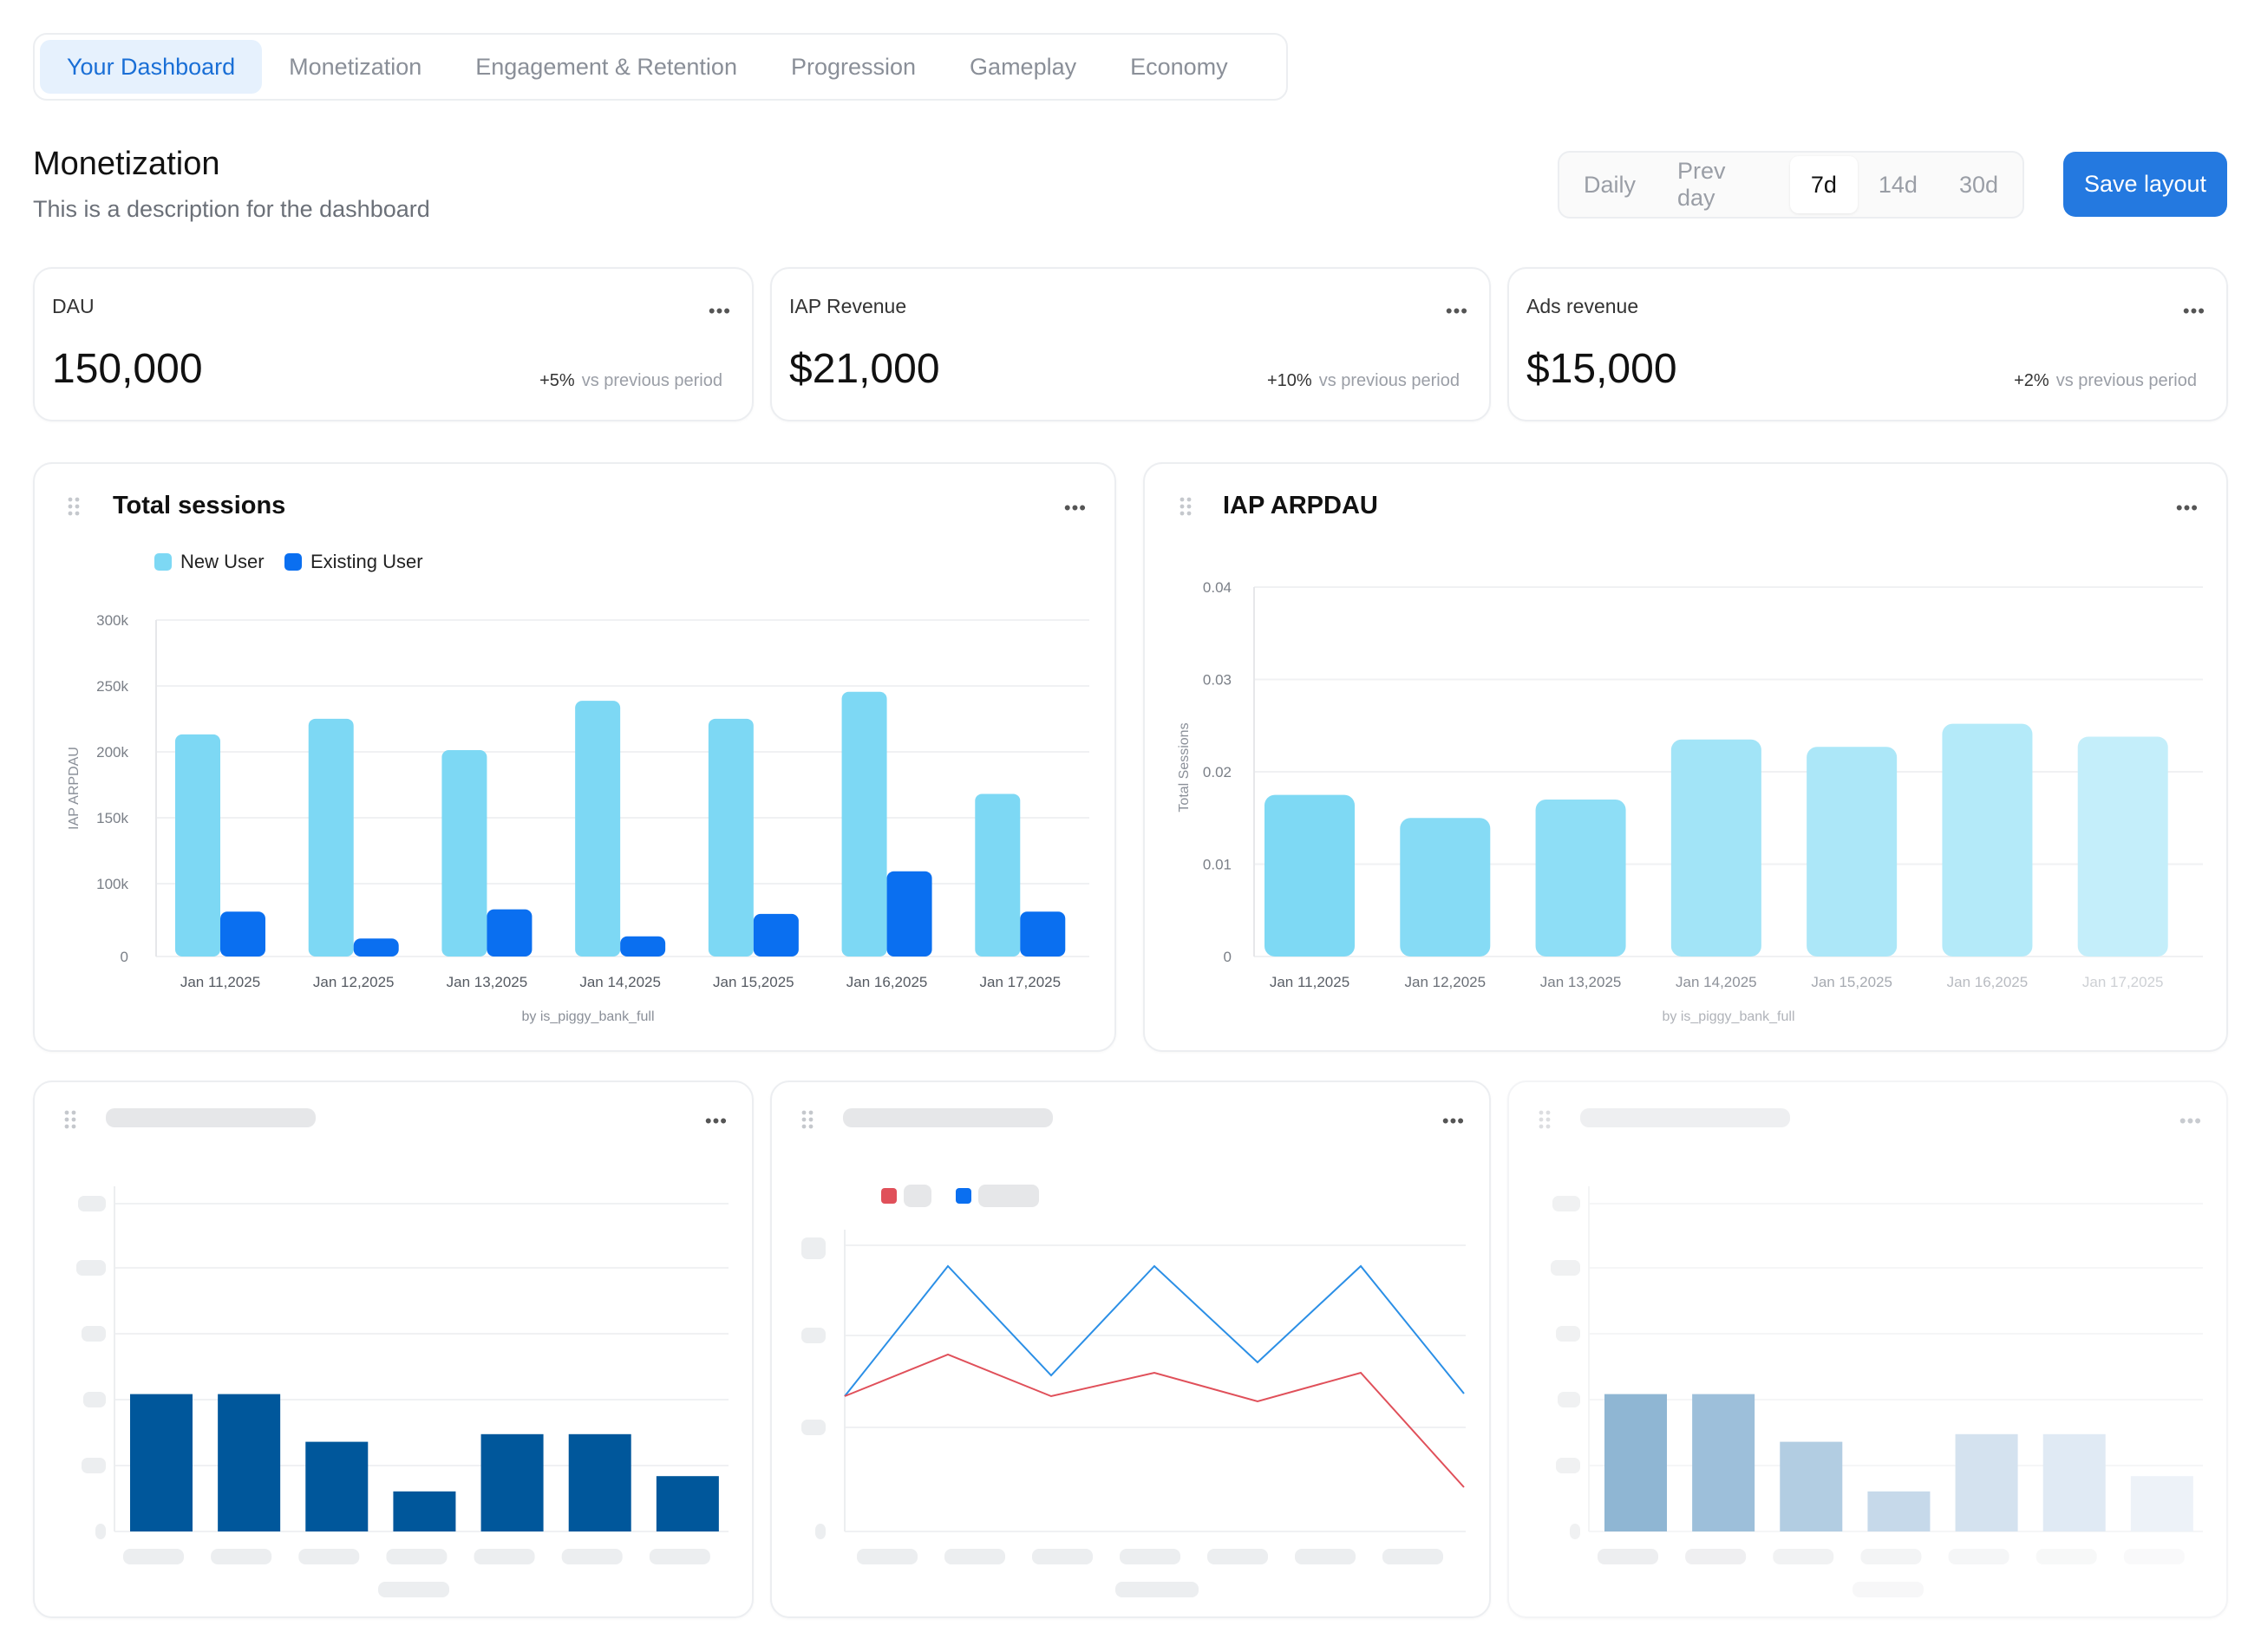 The height and width of the screenshot is (1652, 2261). What do you see at coordinates (588, 1017) in the screenshot?
I see `x-axis-label: by is_piggy_bank_full` at bounding box center [588, 1017].